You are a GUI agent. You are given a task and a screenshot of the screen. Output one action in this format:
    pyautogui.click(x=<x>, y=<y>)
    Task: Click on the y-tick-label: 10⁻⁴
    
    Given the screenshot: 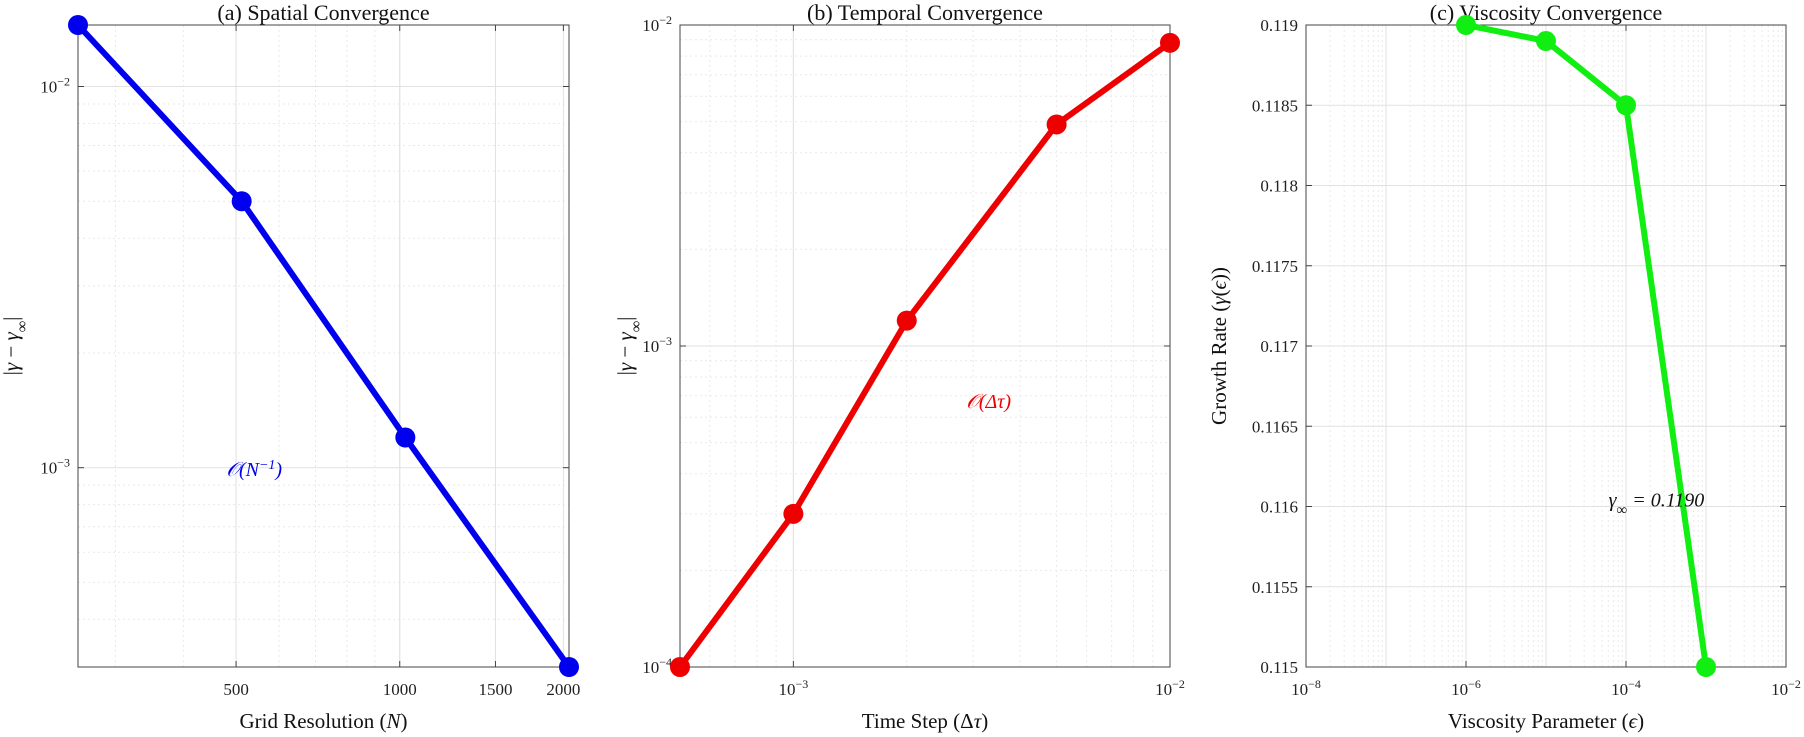 What is the action you would take?
    pyautogui.click(x=657, y=666)
    